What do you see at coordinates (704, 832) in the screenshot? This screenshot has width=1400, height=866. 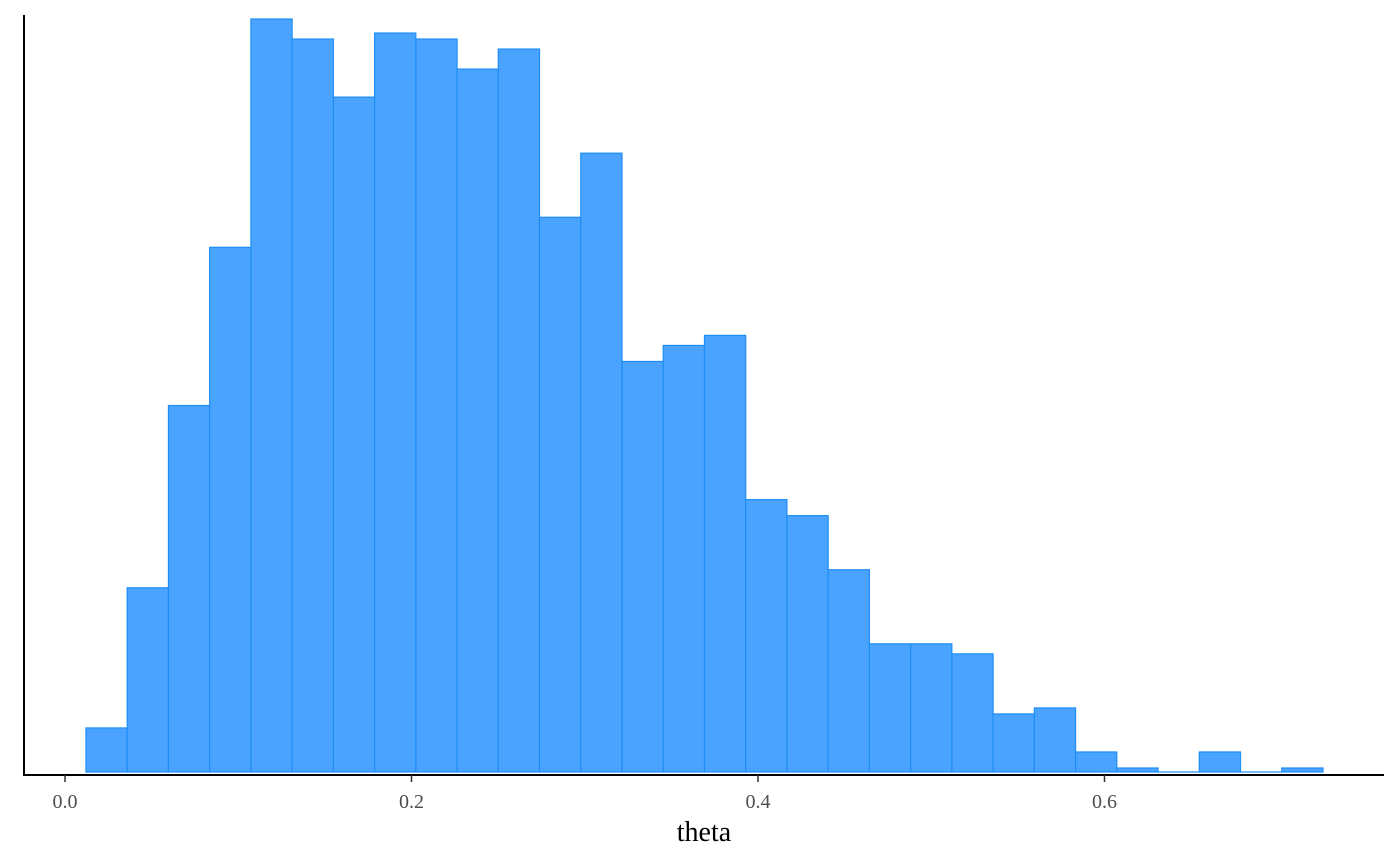 I see `x-axis-title: theta` at bounding box center [704, 832].